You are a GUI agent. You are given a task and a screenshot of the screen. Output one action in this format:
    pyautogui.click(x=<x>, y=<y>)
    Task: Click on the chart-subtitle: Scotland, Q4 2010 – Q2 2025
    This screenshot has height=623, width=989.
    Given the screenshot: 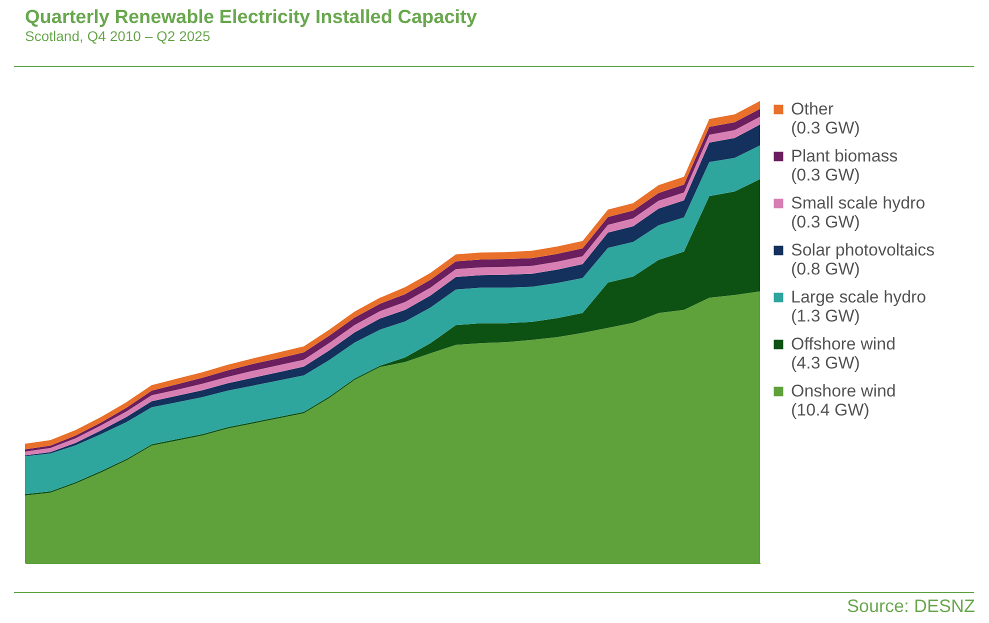 What is the action you would take?
    pyautogui.click(x=117, y=36)
    